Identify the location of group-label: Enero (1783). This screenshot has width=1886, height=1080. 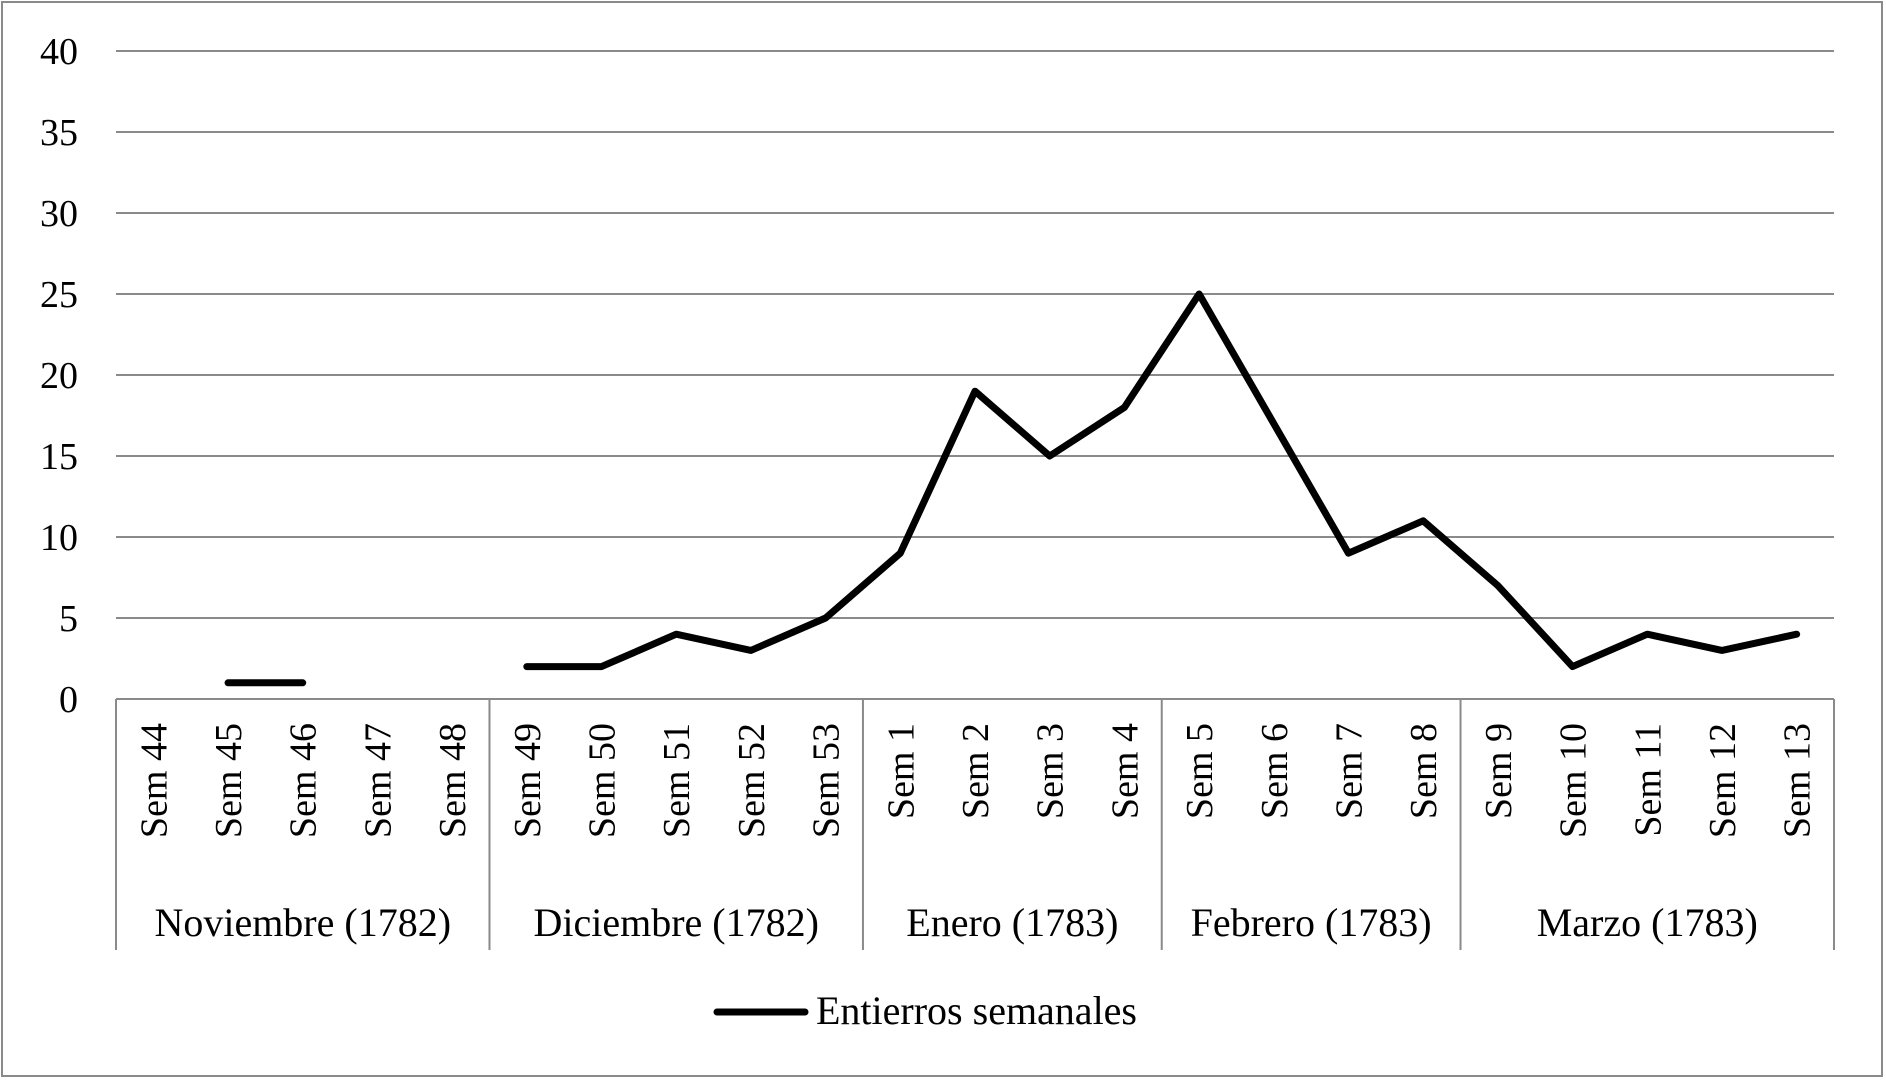
(1012, 922).